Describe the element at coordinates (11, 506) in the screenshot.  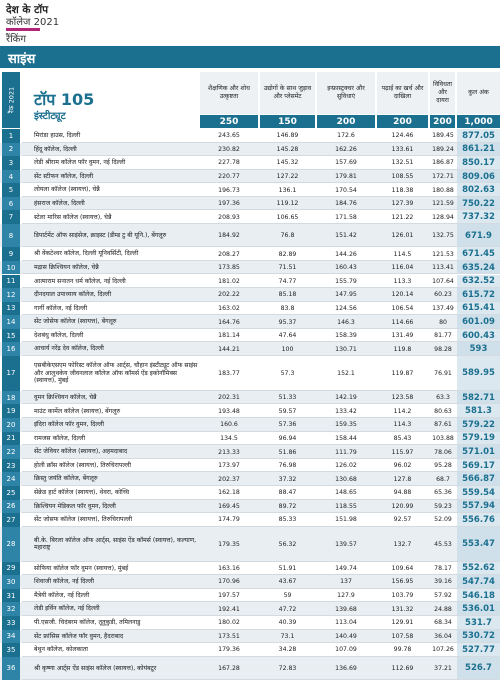
I see `rank-cell: 26` at that location.